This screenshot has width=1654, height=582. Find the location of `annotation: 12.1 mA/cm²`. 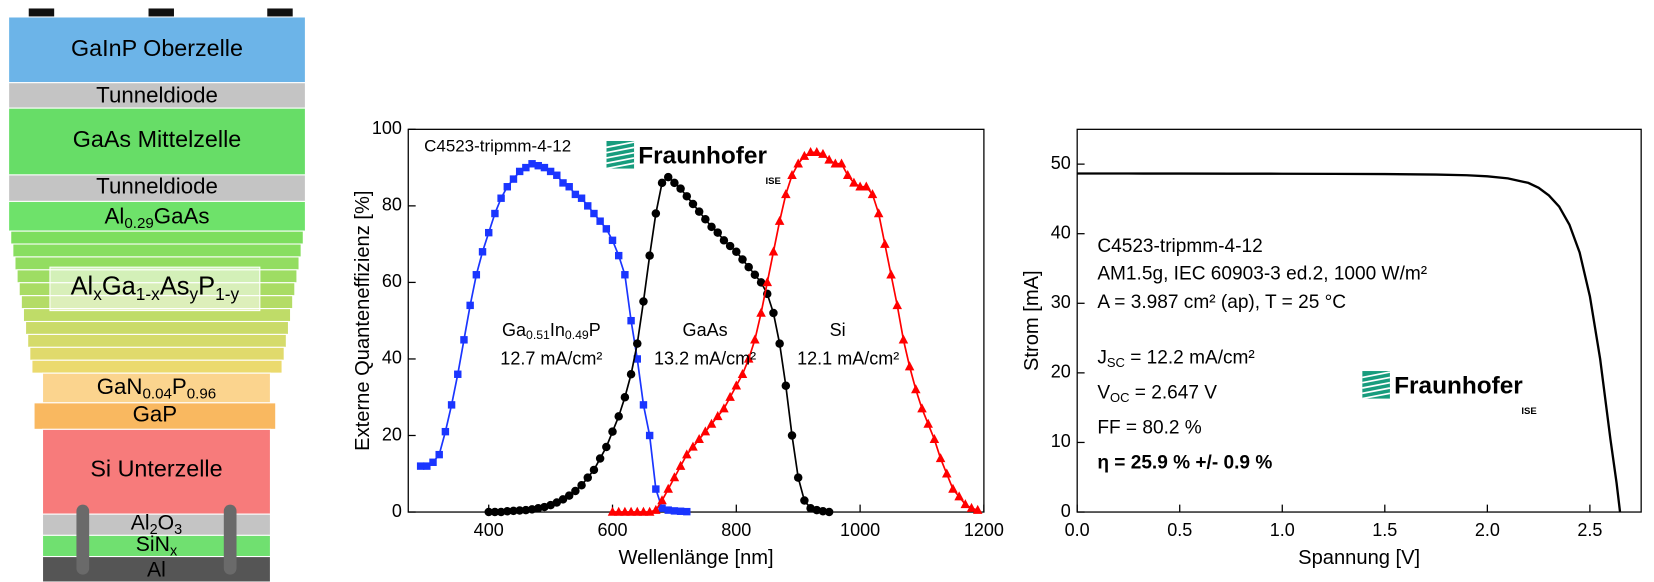

annotation: 12.1 mA/cm² is located at coordinates (848, 358).